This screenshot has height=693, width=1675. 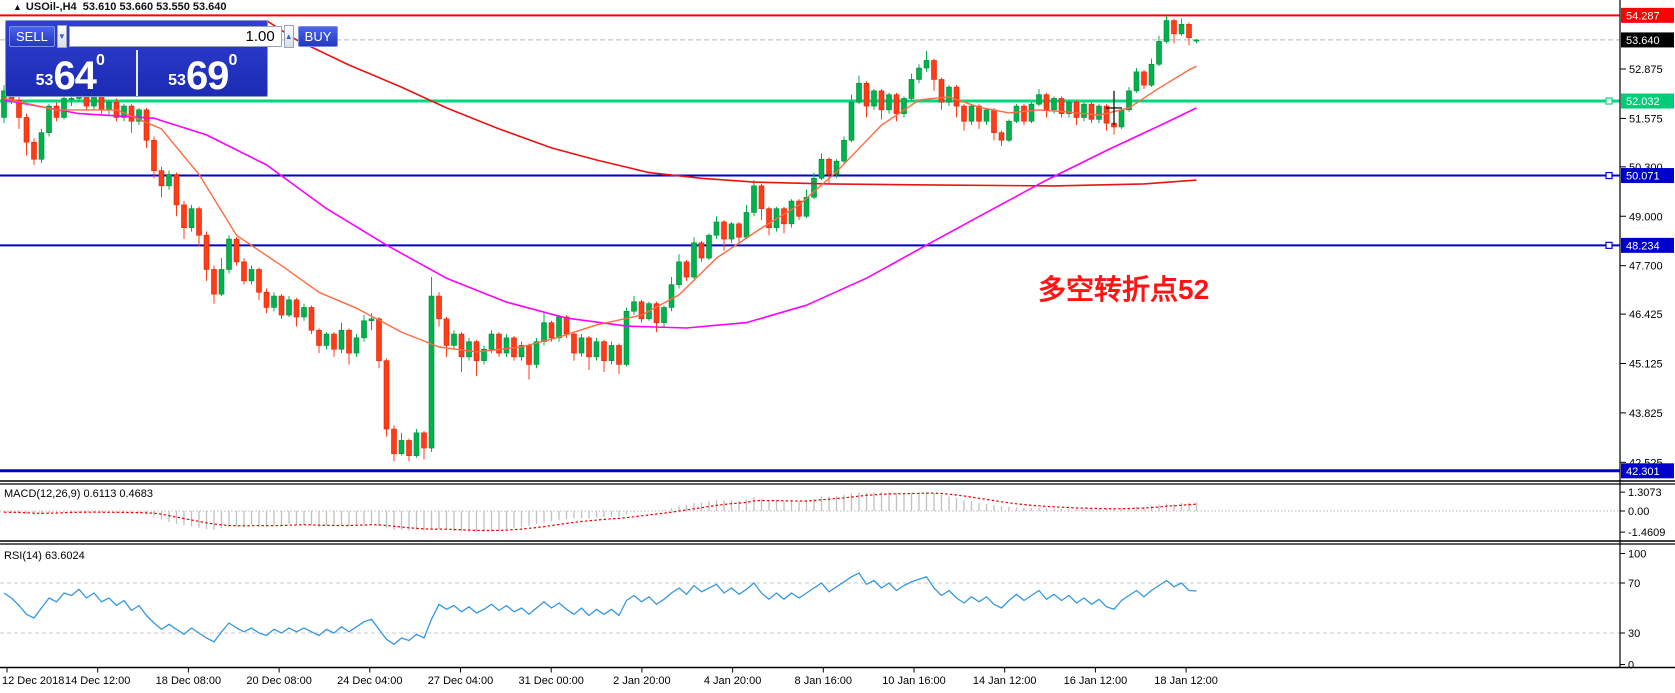 I want to click on sell-price-display: 53 64 0, so click(x=70, y=73).